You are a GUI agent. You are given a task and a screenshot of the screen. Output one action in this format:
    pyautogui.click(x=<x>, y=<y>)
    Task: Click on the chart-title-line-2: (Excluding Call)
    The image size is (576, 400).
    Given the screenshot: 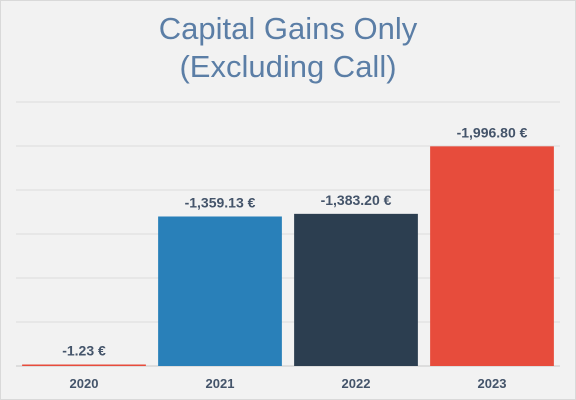 What is the action you would take?
    pyautogui.click(x=288, y=66)
    